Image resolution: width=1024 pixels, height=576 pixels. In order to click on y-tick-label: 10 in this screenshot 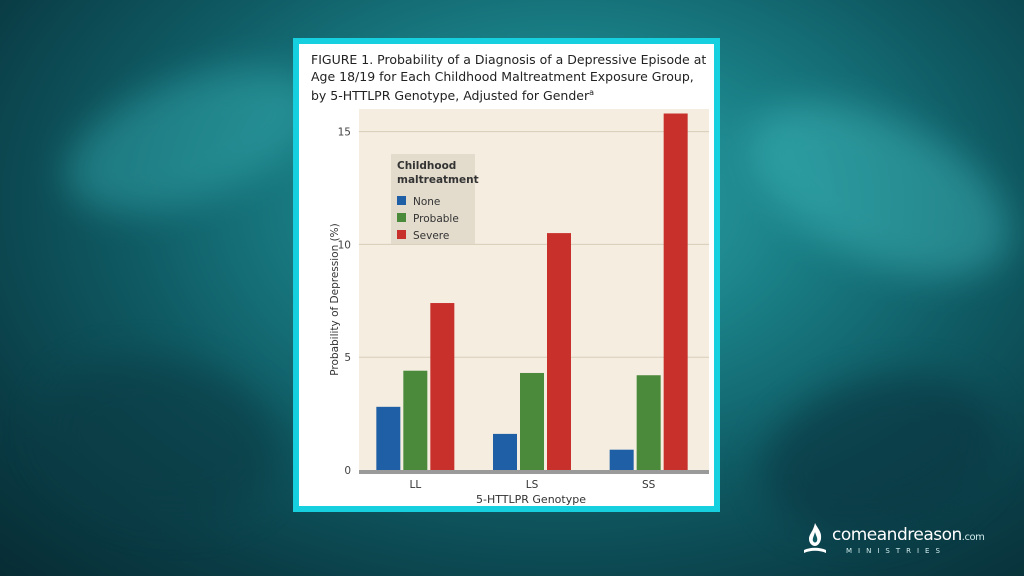, I will do `click(344, 245)`.